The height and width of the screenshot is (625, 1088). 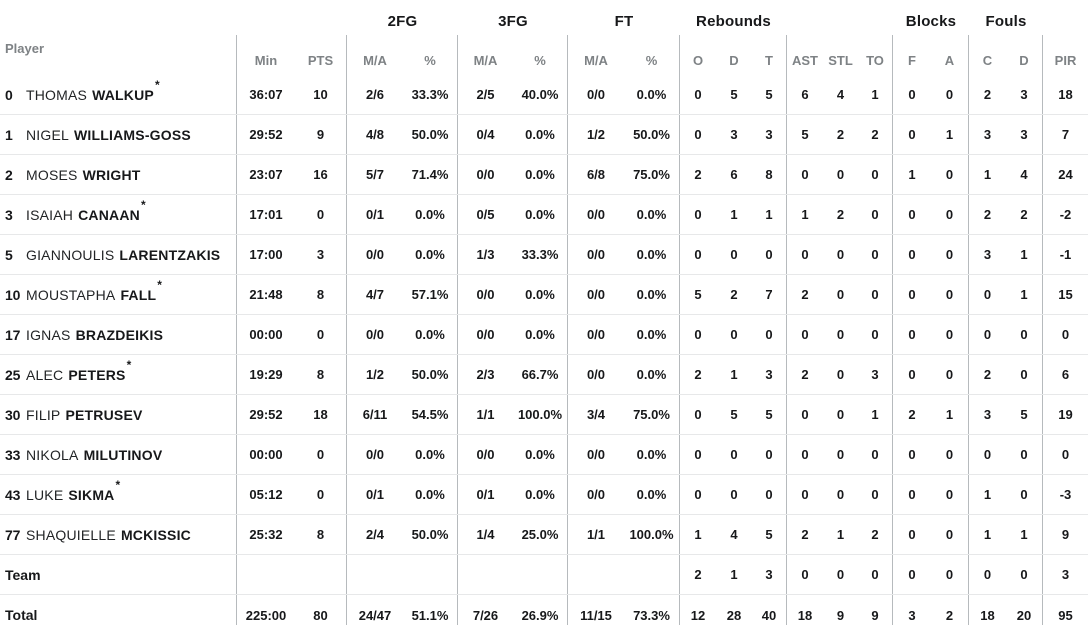 I want to click on cell-reb-t: 1, so click(x=769, y=214).